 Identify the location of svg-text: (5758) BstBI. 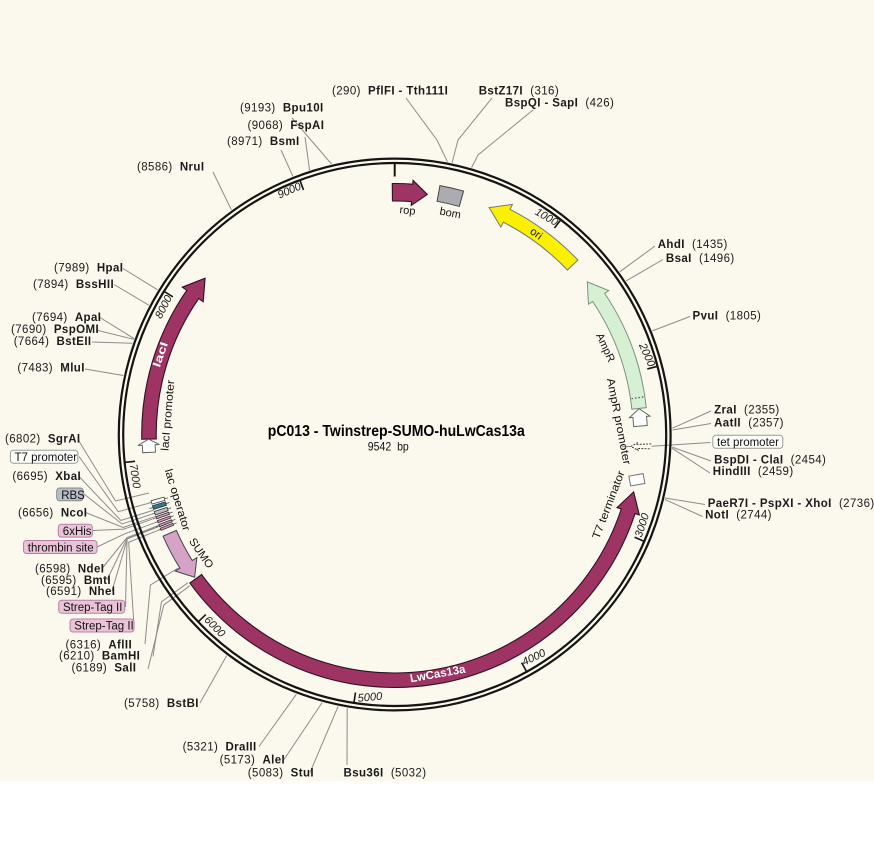
(161, 704).